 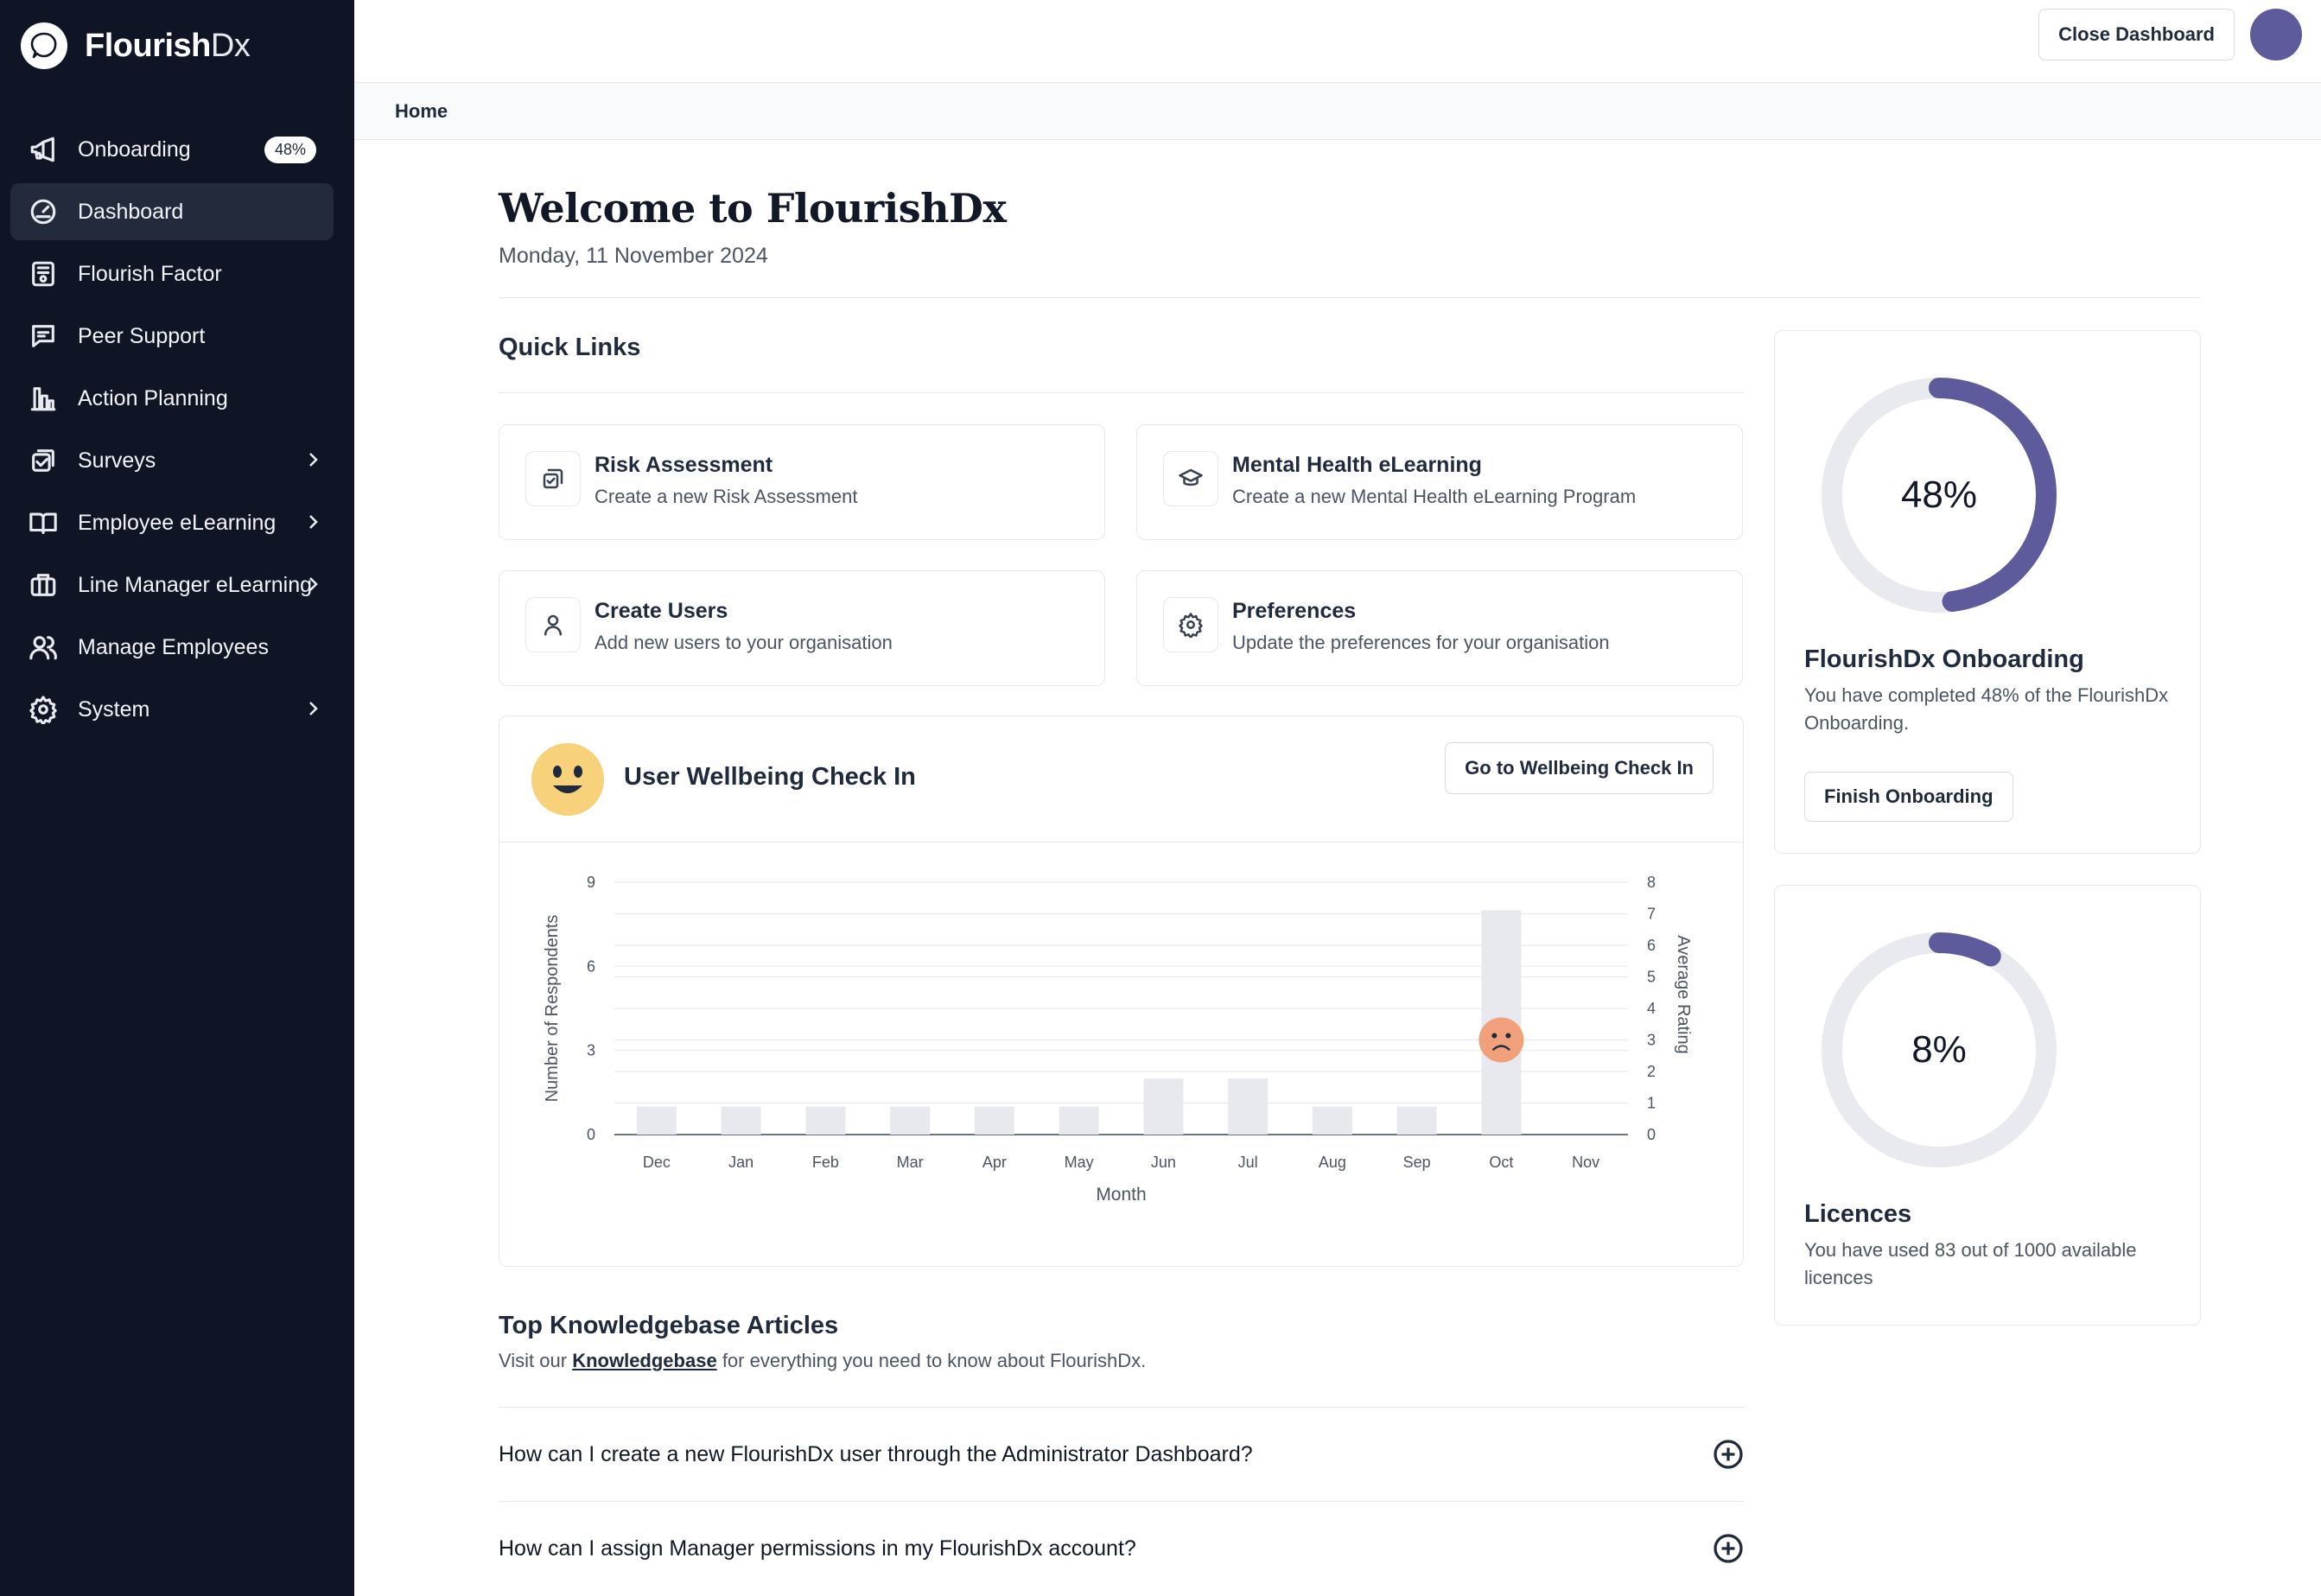 I want to click on quick-links-title: Quick Links, so click(x=570, y=348).